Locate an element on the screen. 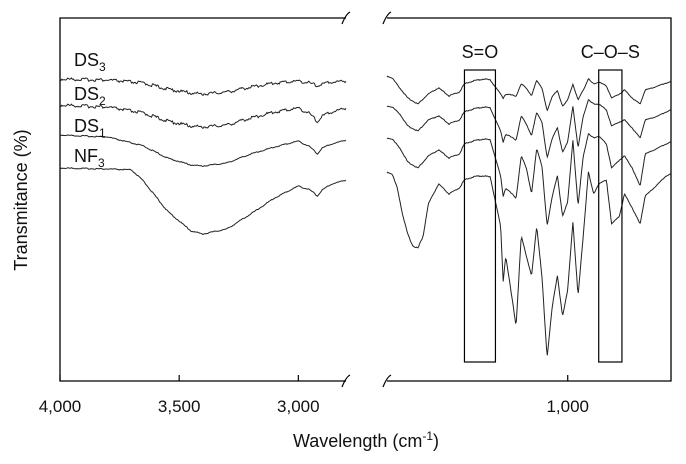  x-axis-ticks: 4,000 3,500 3,000 1,000 is located at coordinates (314, 395).